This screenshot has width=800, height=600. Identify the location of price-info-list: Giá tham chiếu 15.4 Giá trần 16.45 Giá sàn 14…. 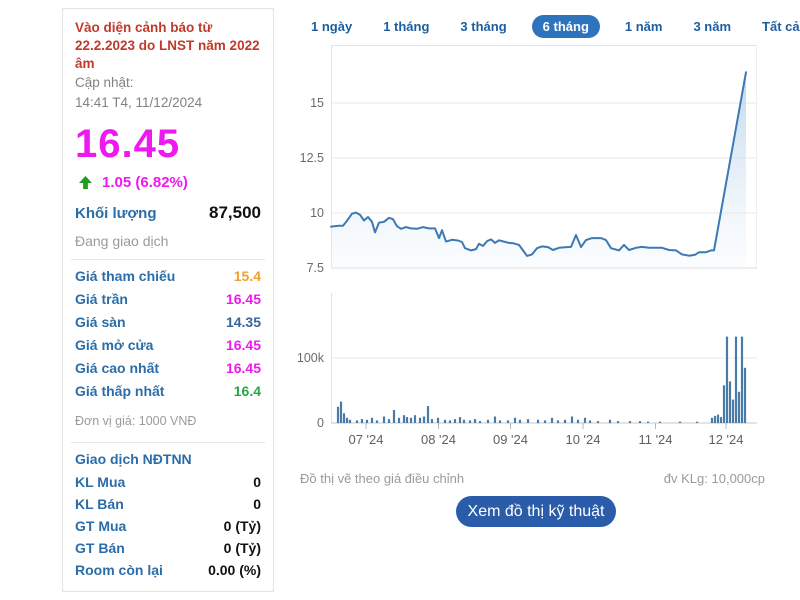
(168, 337).